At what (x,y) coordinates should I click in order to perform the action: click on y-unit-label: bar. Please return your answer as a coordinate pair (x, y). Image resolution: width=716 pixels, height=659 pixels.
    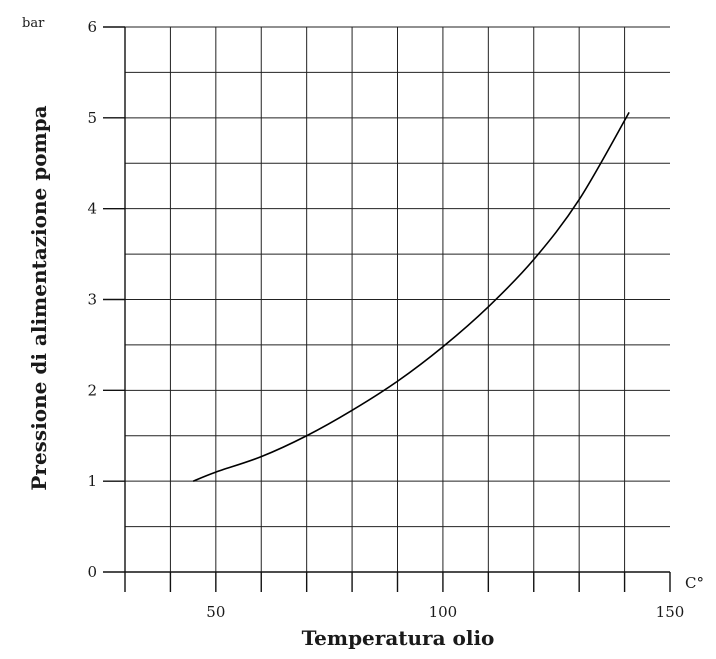
    Looking at the image, I should click on (33, 23).